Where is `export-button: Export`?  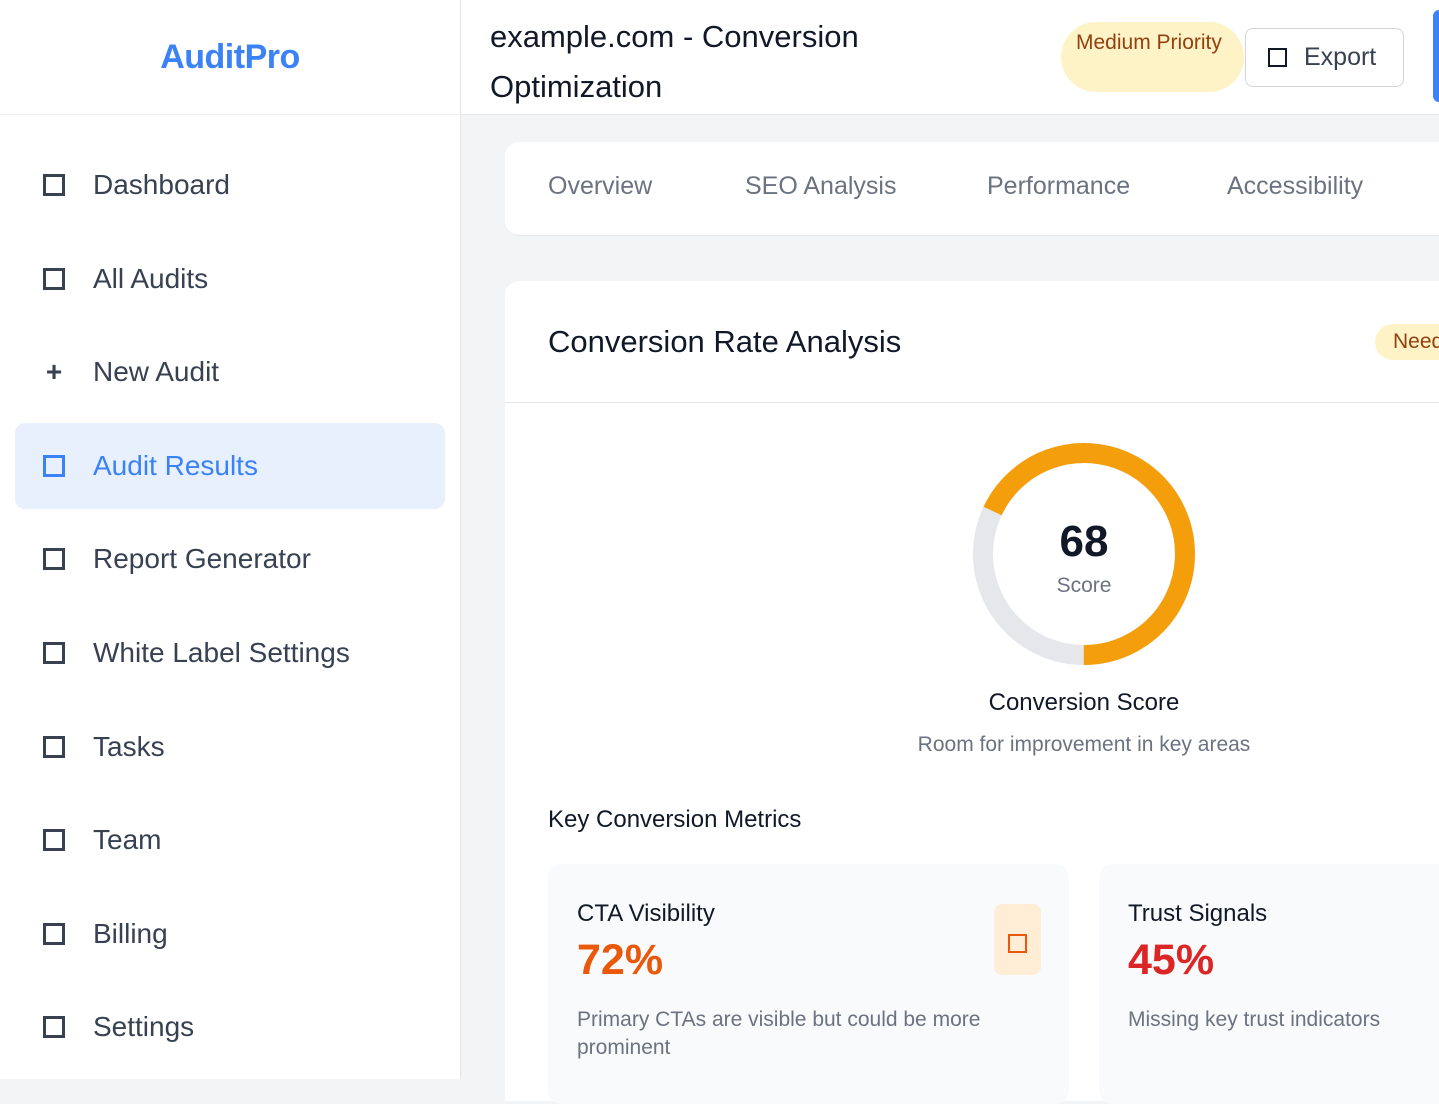
export-button: Export is located at coordinates (1324, 57).